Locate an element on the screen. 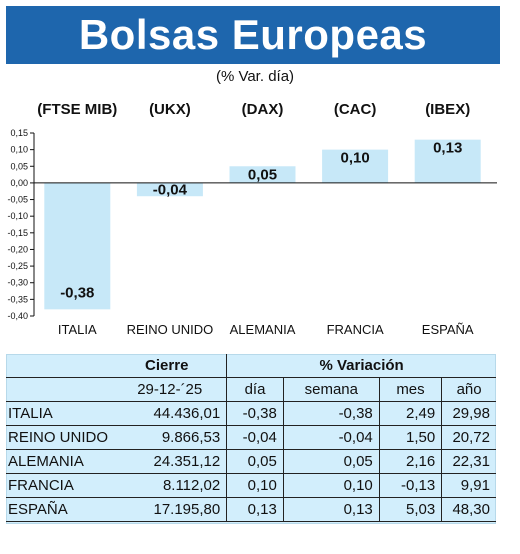  index-label: (CAC) is located at coordinates (355, 109).